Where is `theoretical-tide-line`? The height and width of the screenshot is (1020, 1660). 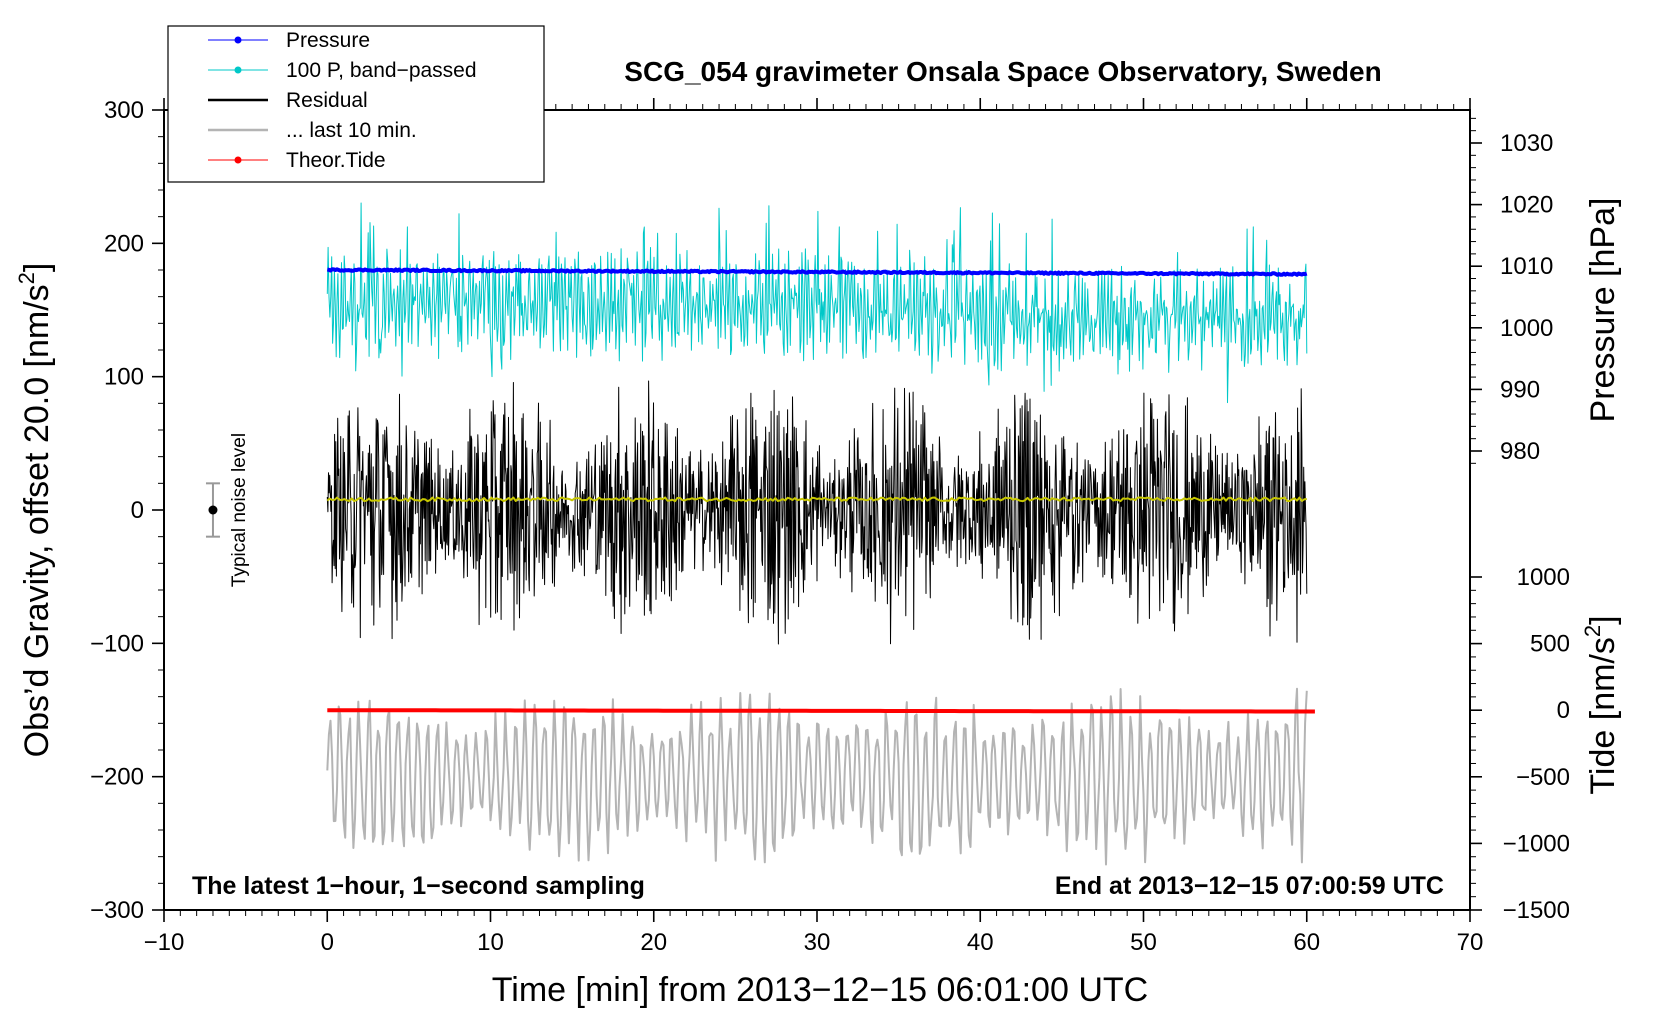 theoretical-tide-line is located at coordinates (821, 711).